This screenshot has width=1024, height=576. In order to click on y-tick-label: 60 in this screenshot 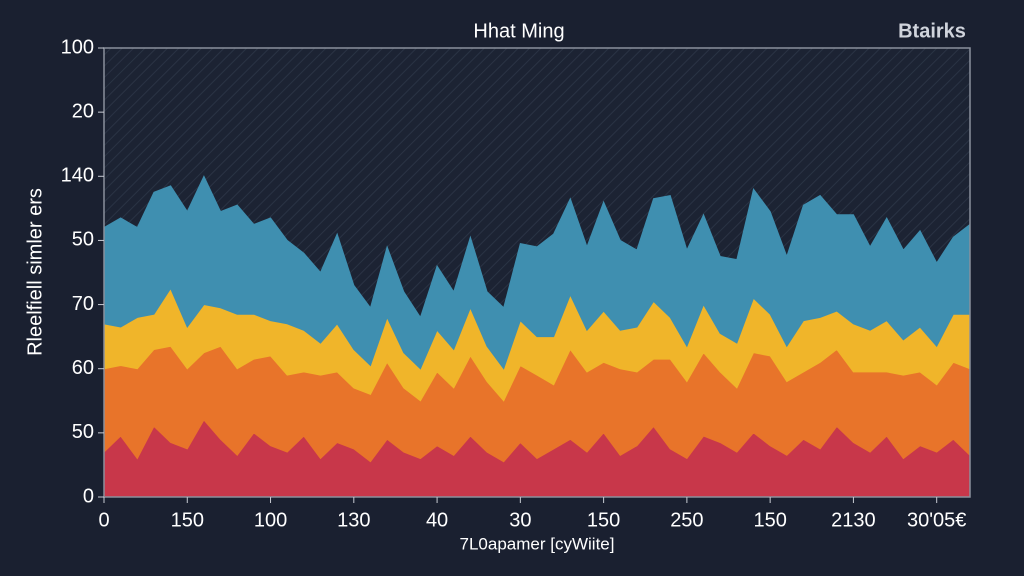, I will do `click(83, 368)`.